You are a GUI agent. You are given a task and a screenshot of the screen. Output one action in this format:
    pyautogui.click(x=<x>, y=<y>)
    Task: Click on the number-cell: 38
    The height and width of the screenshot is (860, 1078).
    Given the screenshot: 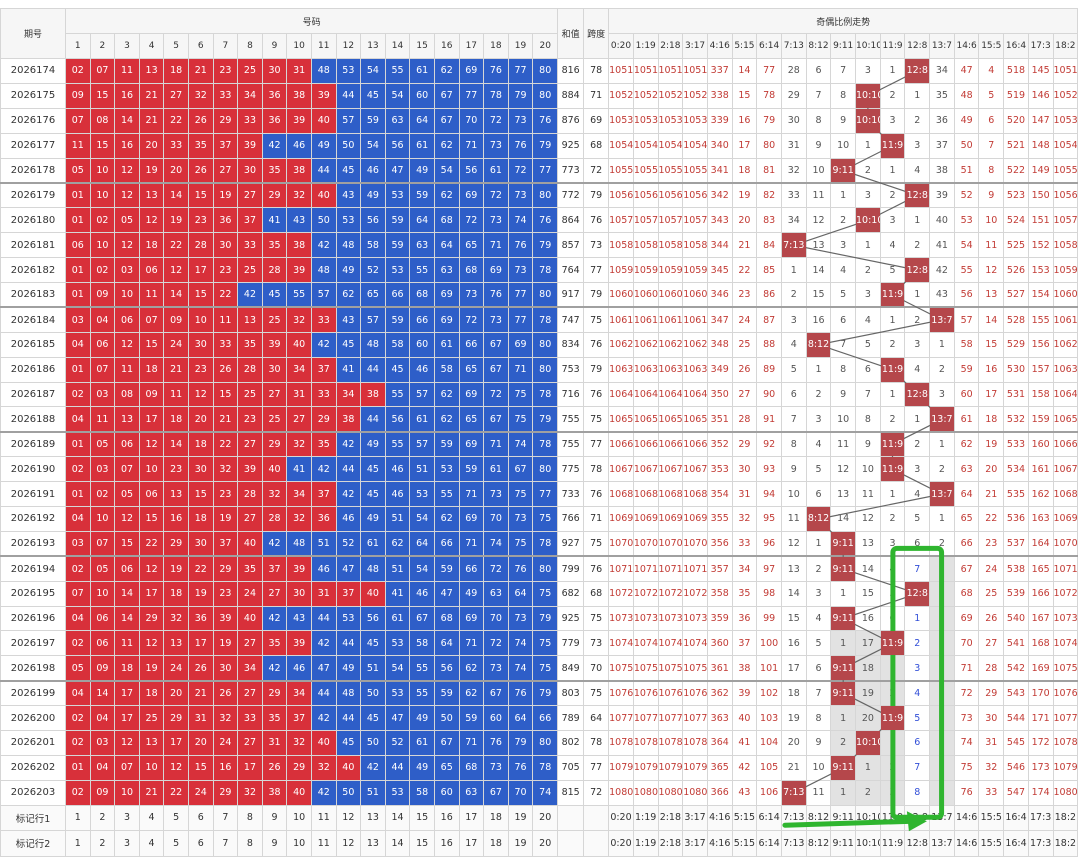 What is the action you would take?
    pyautogui.click(x=299, y=245)
    